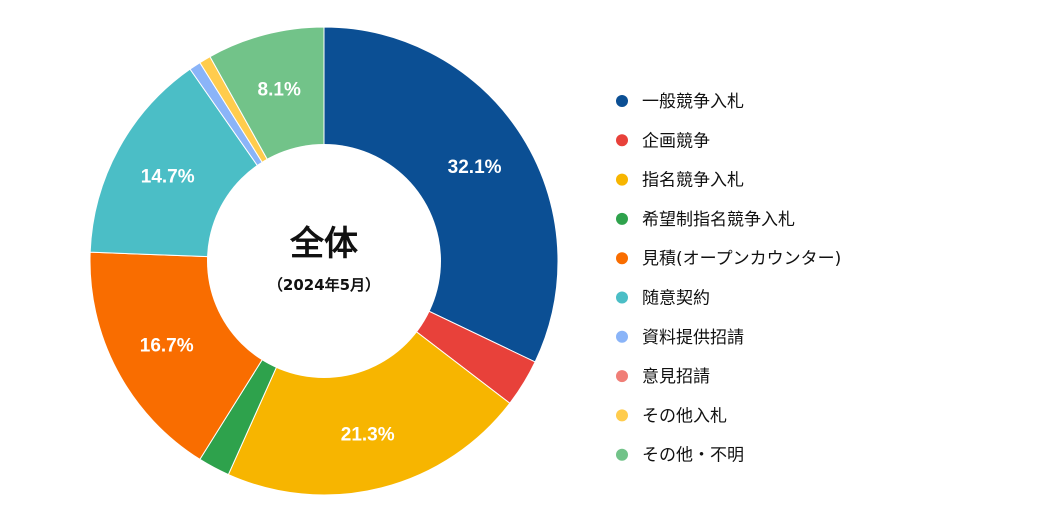  What do you see at coordinates (718, 220) in the screenshot?
I see `legend-label: 希望制指名競争入札` at bounding box center [718, 220].